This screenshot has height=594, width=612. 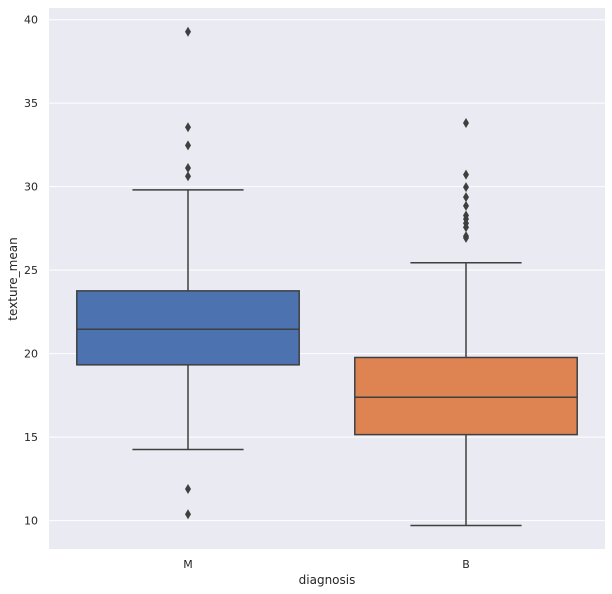 I want to click on x-tick-label: M, so click(x=188, y=564).